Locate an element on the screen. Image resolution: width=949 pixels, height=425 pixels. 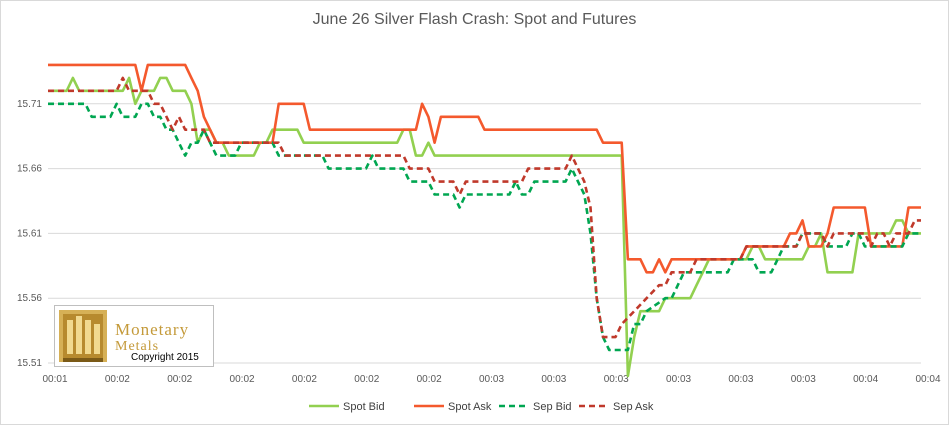
logo-copyright: Copyright 2015 is located at coordinates (165, 357).